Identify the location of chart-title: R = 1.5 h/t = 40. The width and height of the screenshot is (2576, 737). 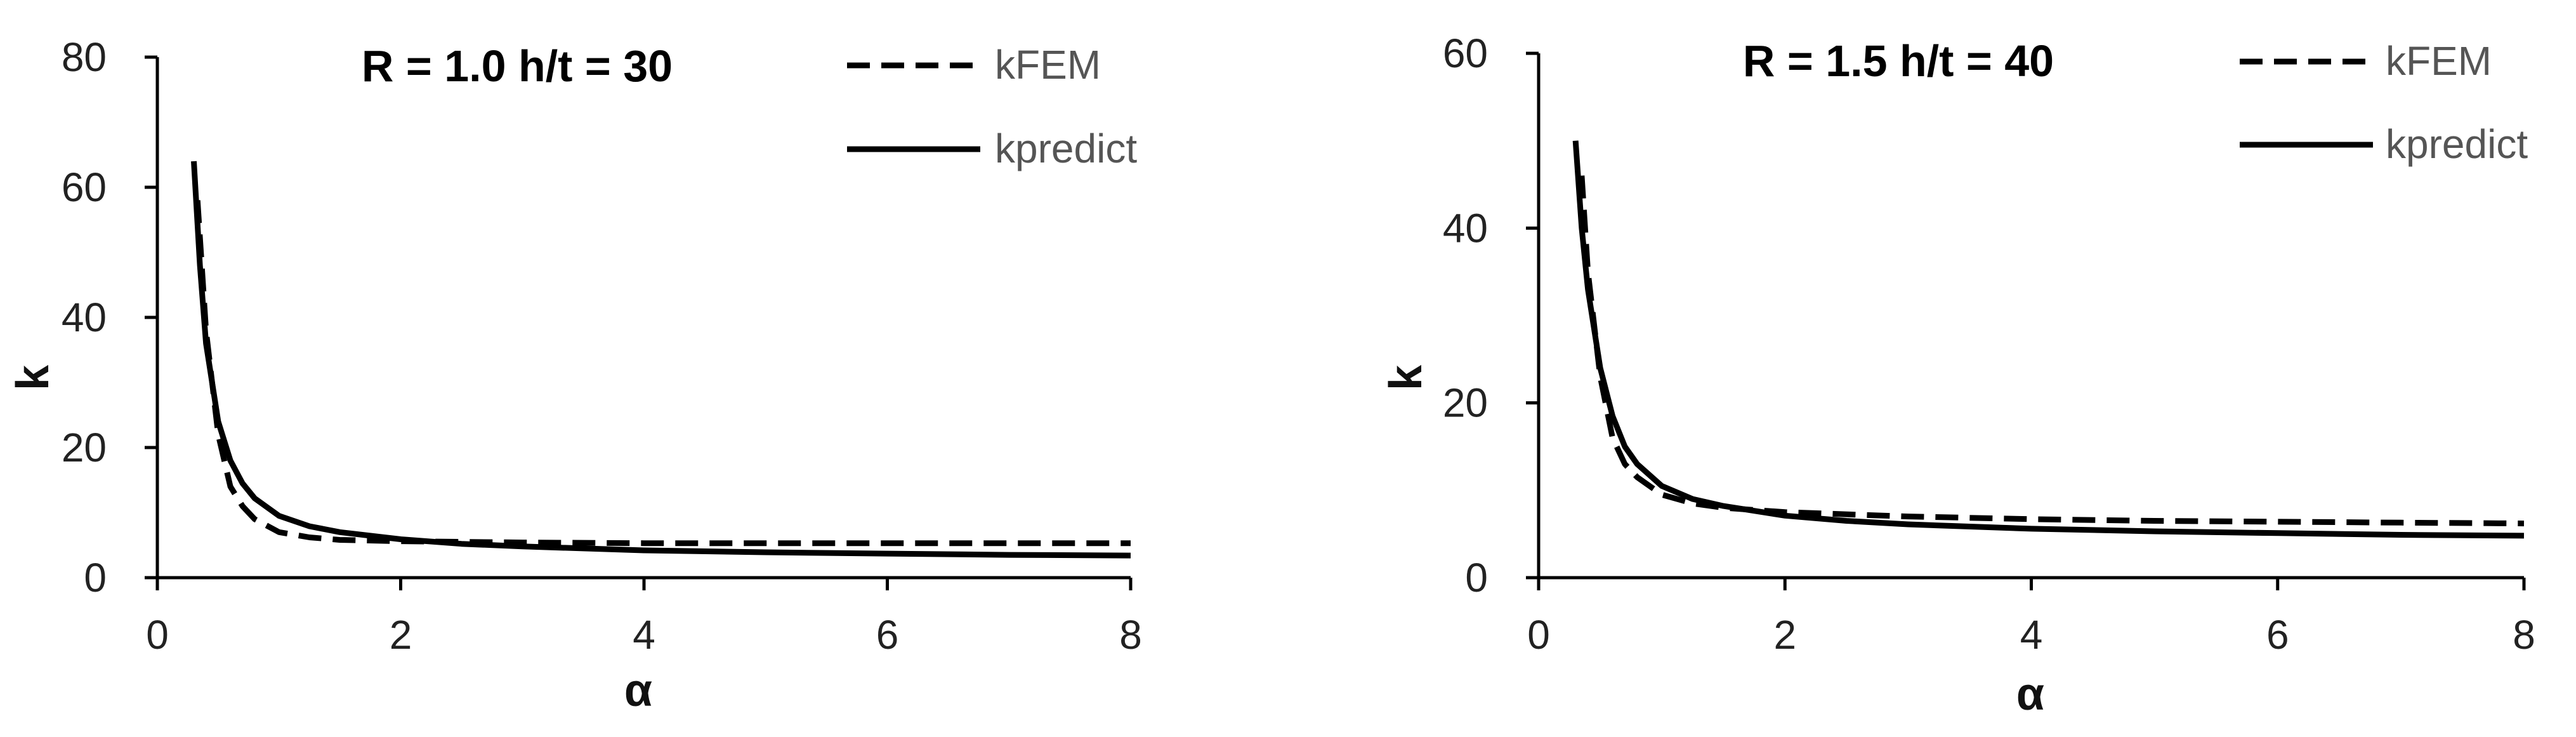
(1898, 61).